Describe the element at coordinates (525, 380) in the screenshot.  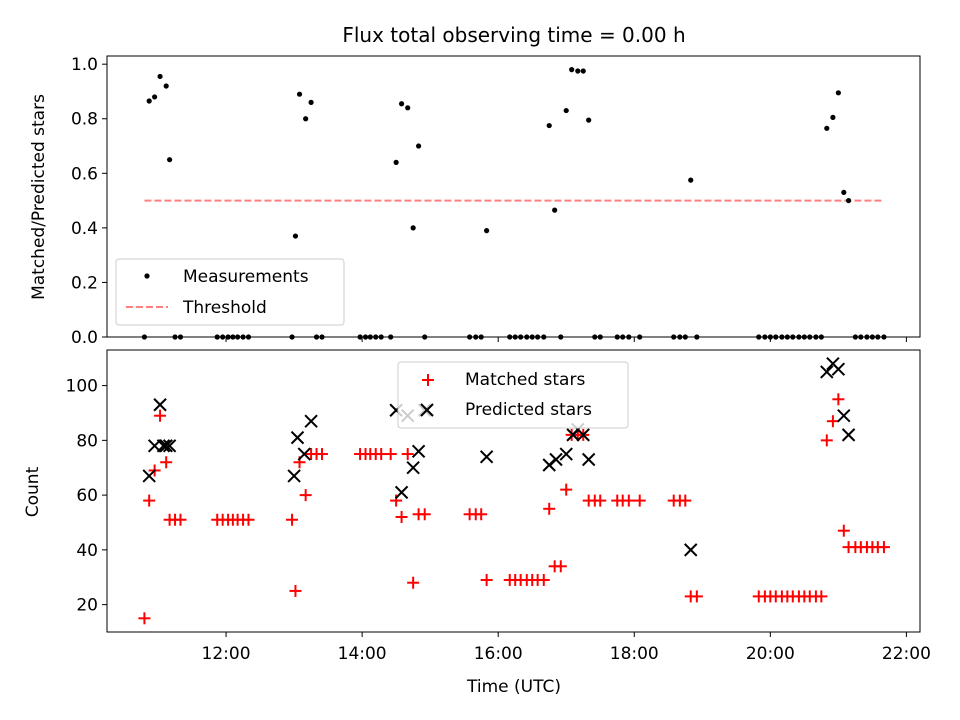
I see `legend-matched-label: Matched stars` at that location.